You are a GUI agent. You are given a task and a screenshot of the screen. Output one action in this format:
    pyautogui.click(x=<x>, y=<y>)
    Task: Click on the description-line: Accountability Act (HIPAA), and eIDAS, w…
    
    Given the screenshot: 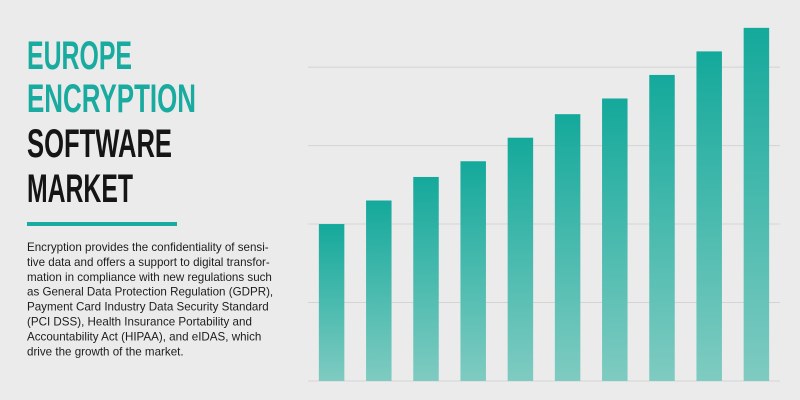 What is the action you would take?
    pyautogui.click(x=144, y=336)
    